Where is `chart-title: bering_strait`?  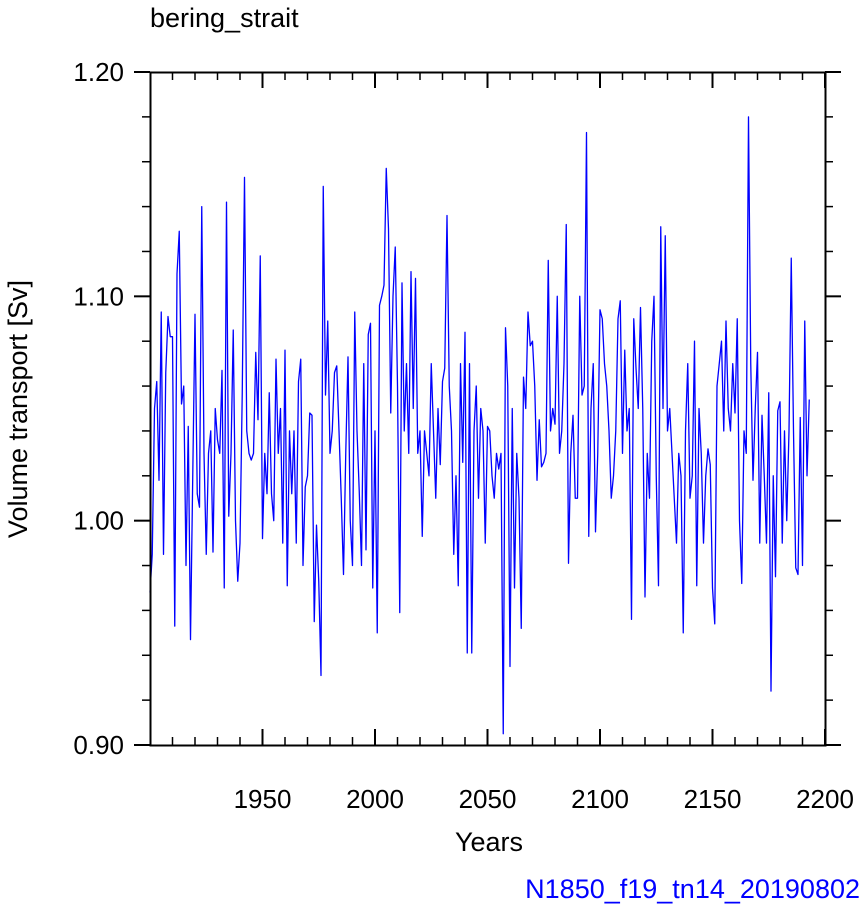
chart-title: bering_strait is located at coordinates (224, 18).